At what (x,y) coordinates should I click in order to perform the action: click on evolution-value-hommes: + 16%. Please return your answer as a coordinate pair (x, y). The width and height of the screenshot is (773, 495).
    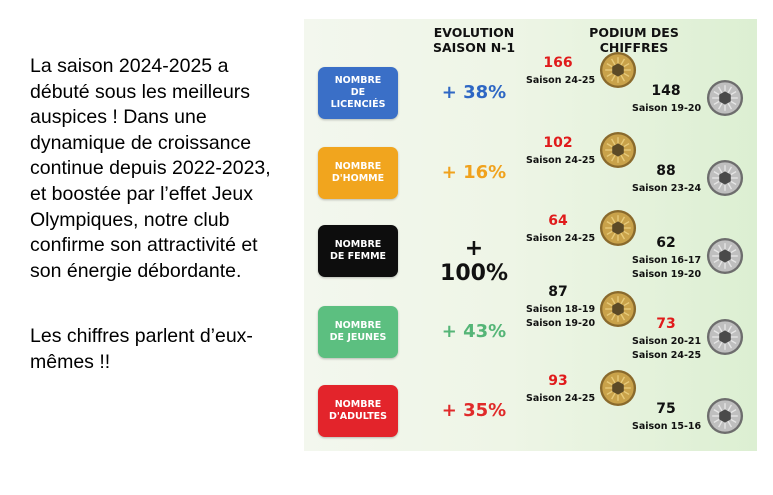
    Looking at the image, I should click on (474, 172).